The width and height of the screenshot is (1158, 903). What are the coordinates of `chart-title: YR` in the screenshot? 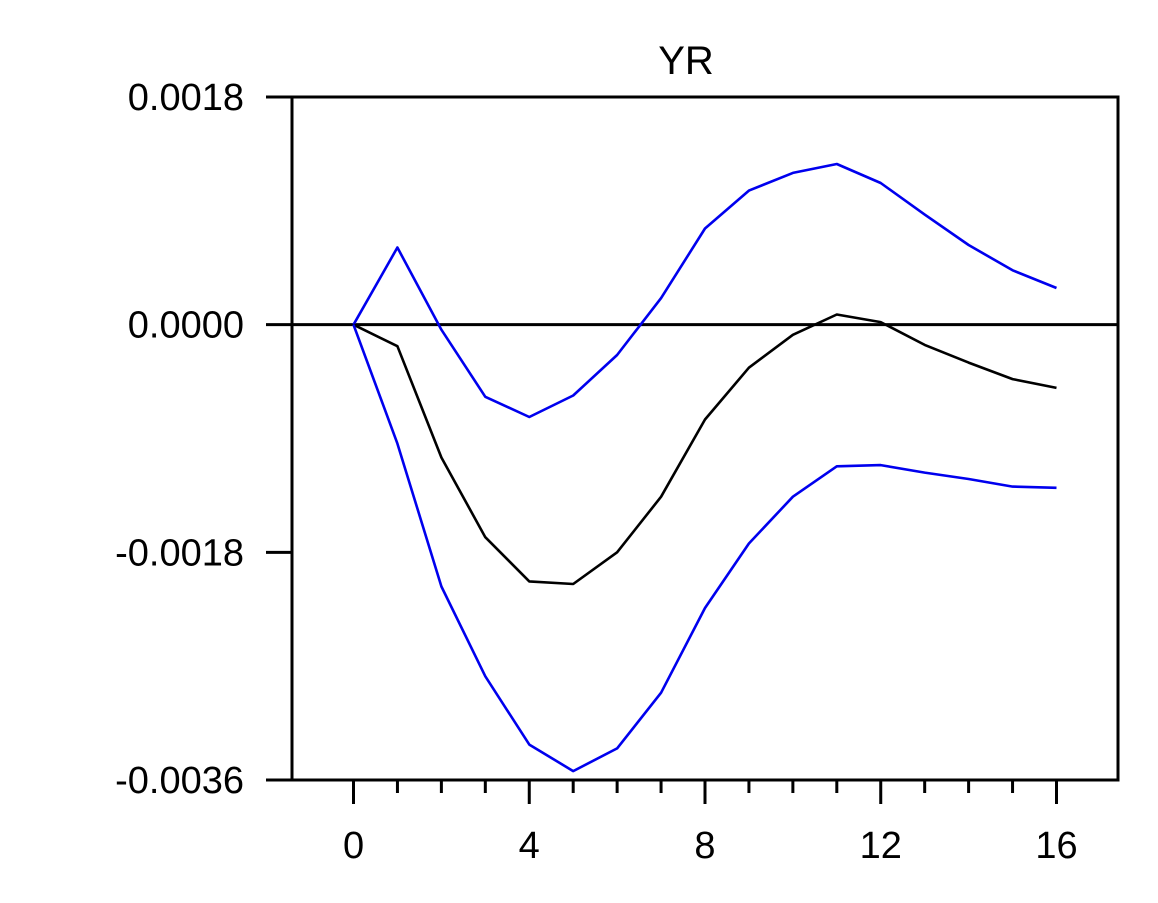 It's located at (686, 61).